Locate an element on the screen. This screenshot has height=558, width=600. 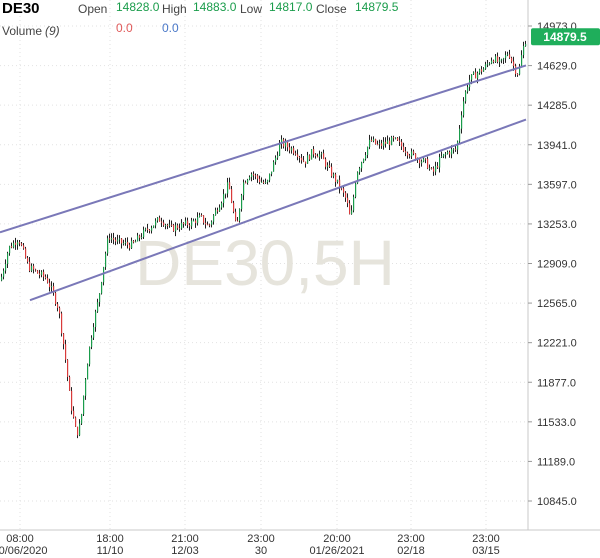
y-tick-label: 11189.0 is located at coordinates (556, 462).